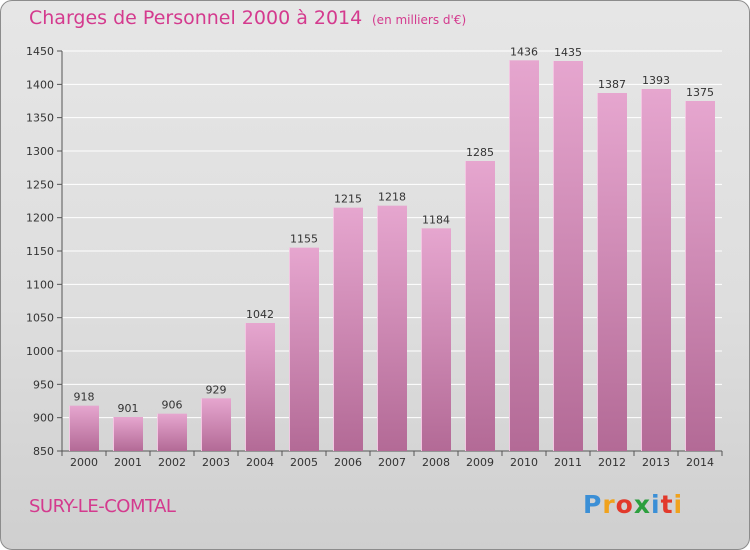 The width and height of the screenshot is (750, 550). What do you see at coordinates (40, 351) in the screenshot?
I see `y-tick-label: 1000` at bounding box center [40, 351].